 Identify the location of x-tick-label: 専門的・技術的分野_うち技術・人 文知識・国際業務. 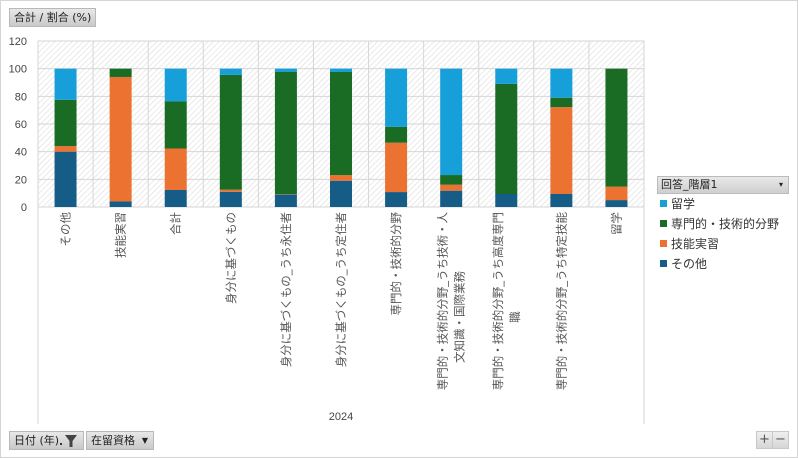
(451, 301).